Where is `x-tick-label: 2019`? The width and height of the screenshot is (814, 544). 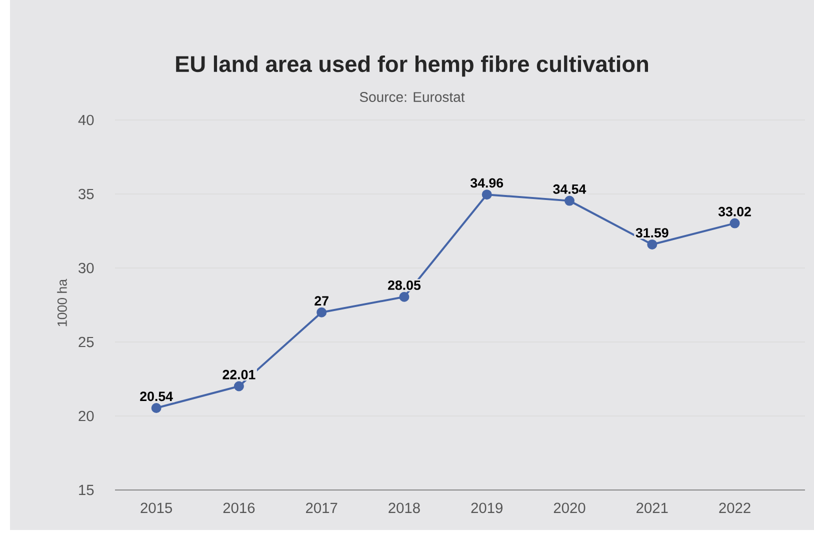 x-tick-label: 2019 is located at coordinates (486, 508).